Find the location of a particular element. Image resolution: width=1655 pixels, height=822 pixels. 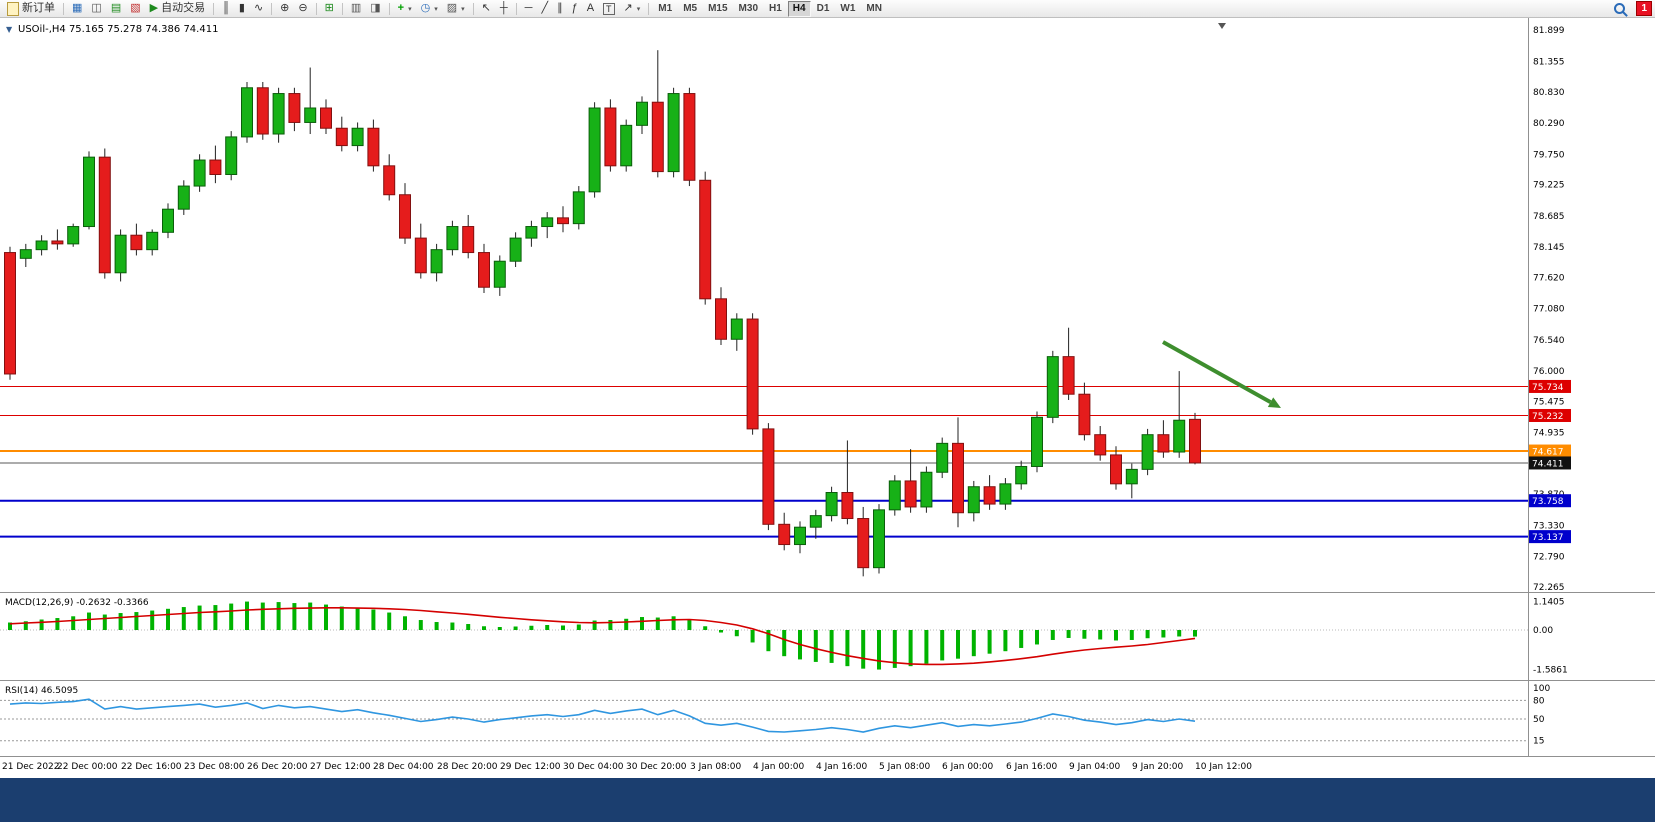

crosshair-button: ┼ is located at coordinates (504, 8).